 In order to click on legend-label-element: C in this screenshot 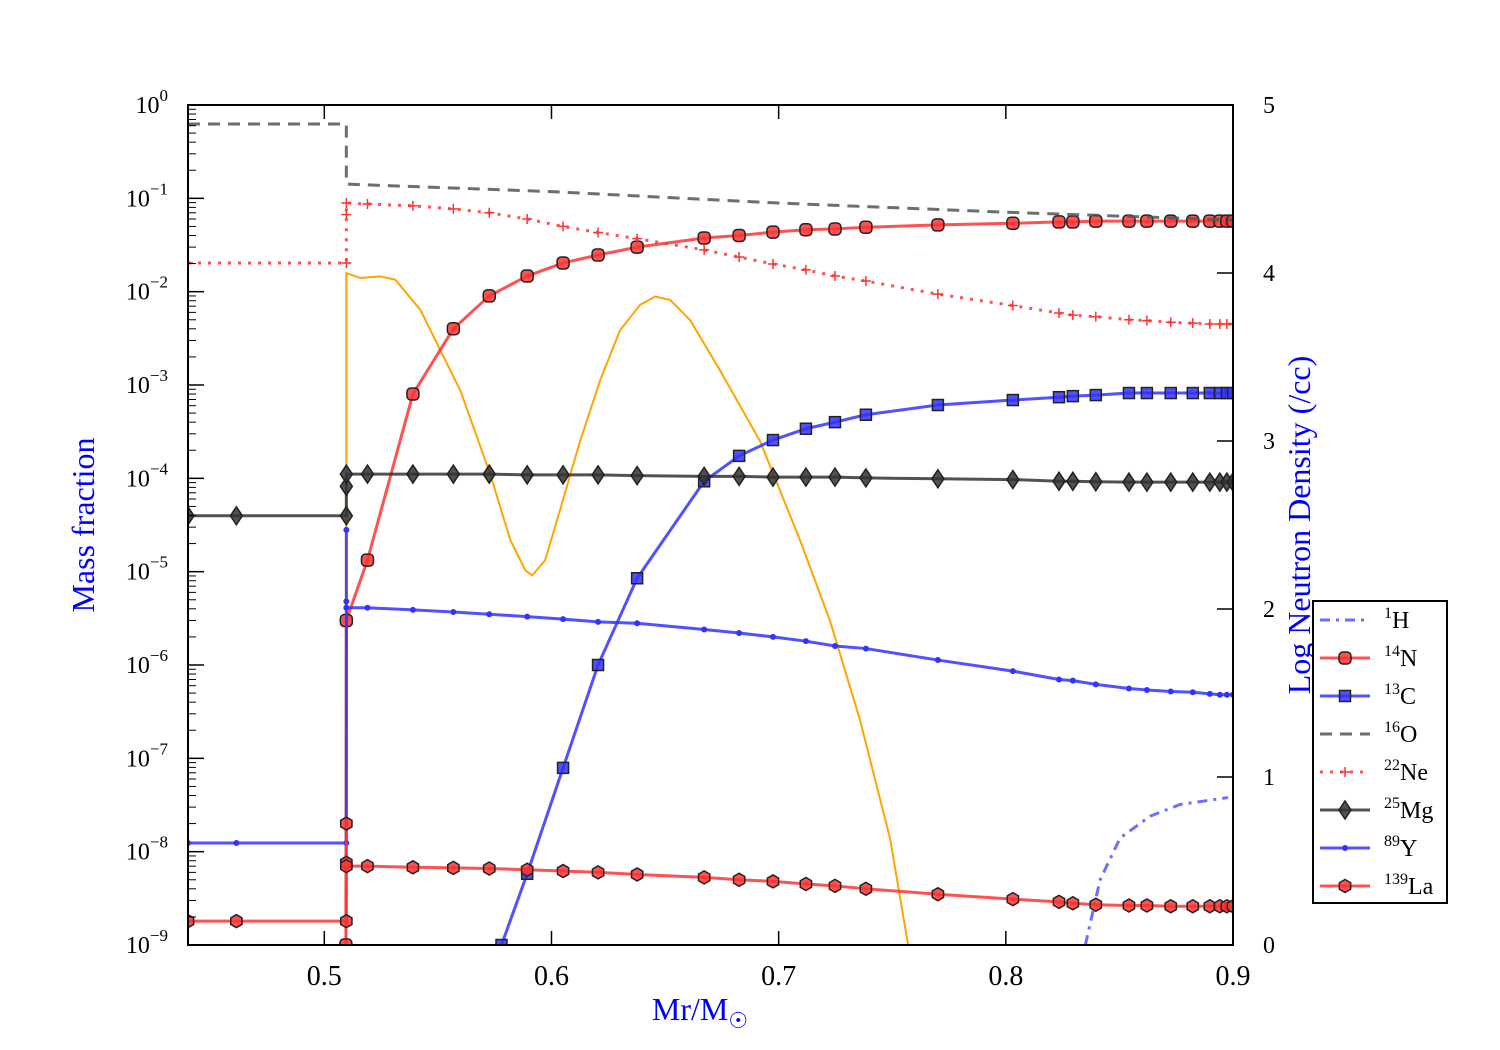, I will do `click(1408, 697)`.